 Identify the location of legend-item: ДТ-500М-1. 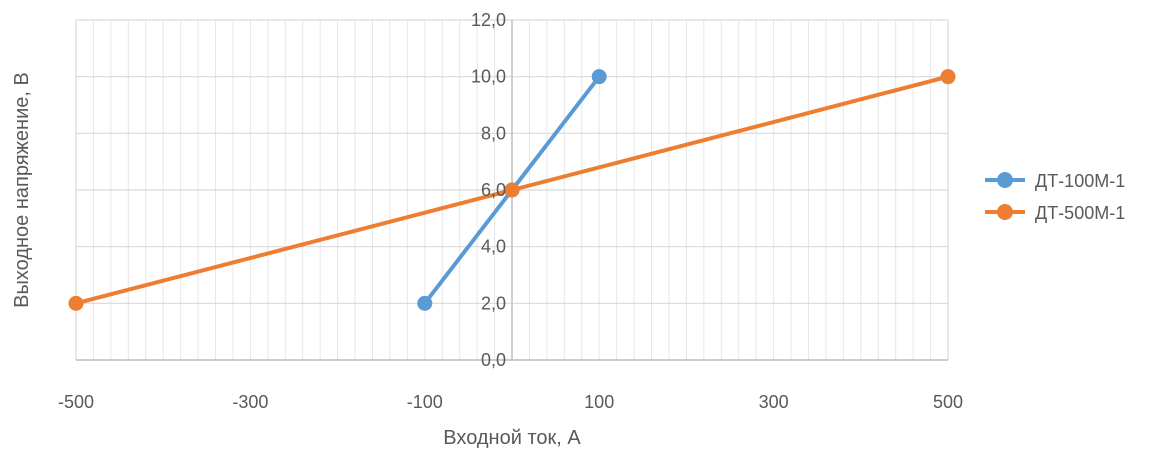
(1055, 213).